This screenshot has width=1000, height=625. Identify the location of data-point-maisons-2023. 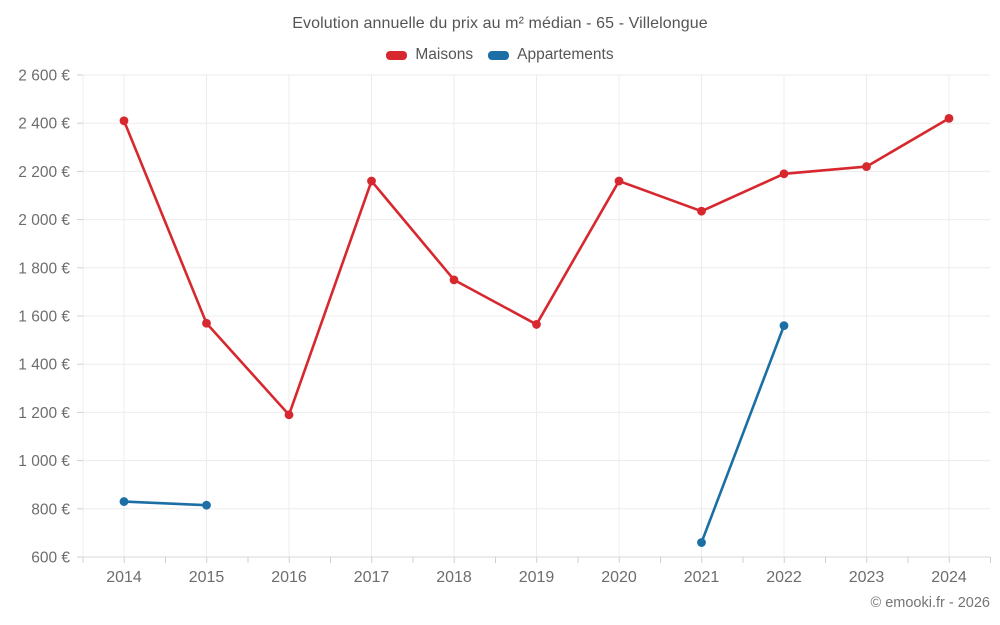
(866, 166).